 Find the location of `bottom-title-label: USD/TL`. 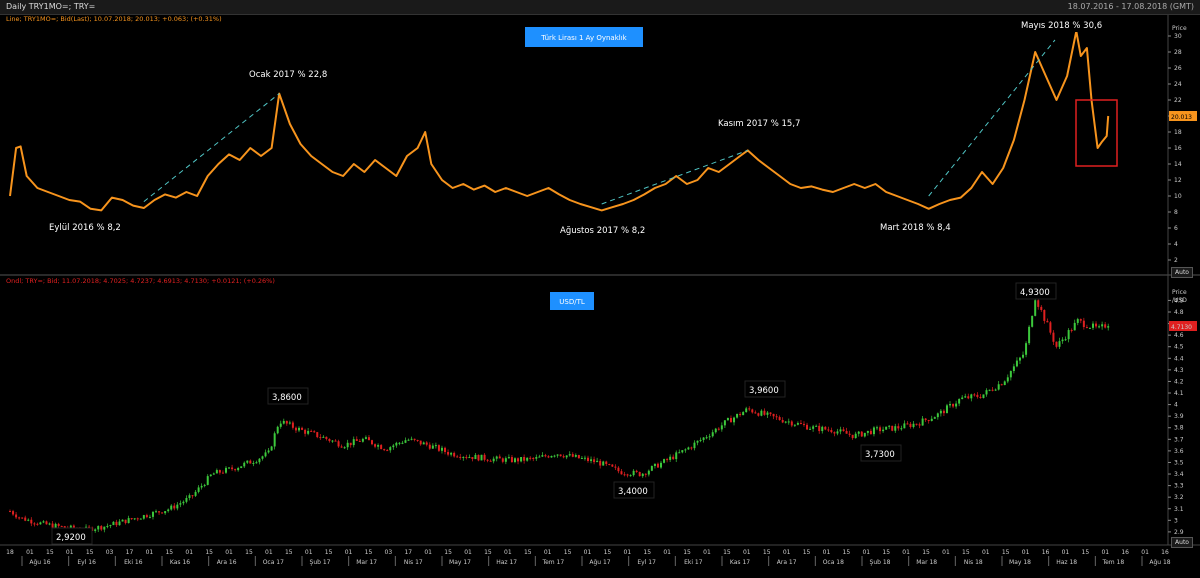

bottom-title-label: USD/TL is located at coordinates (572, 302).